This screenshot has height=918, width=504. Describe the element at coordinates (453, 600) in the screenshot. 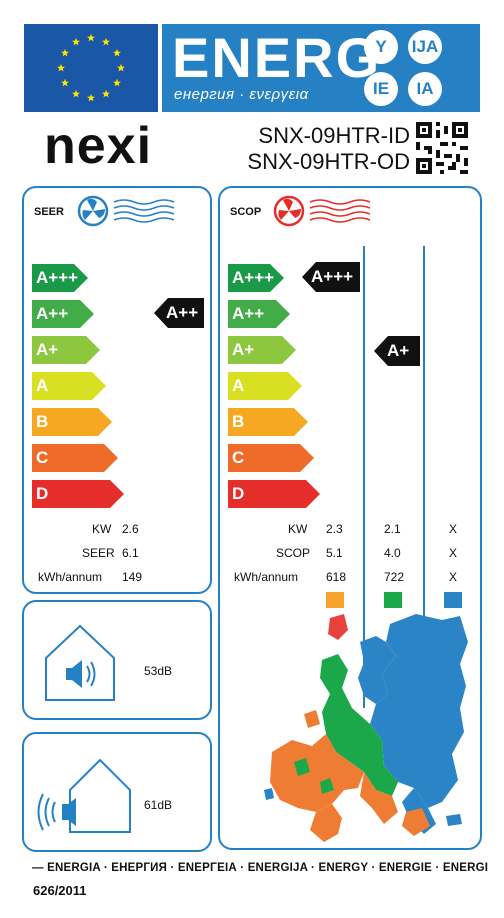

I see `climate-cold-swatch` at that location.